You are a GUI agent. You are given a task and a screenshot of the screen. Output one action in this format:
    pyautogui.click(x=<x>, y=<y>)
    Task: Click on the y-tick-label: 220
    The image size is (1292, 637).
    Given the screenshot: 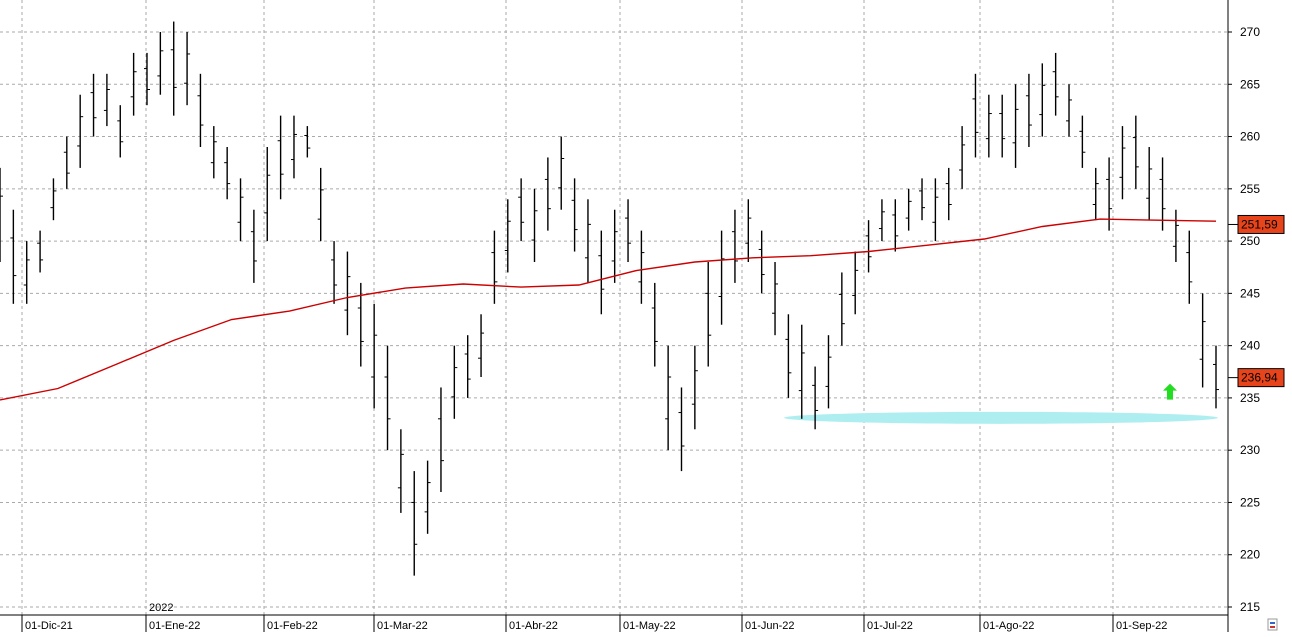 What is the action you would take?
    pyautogui.click(x=1250, y=555)
    